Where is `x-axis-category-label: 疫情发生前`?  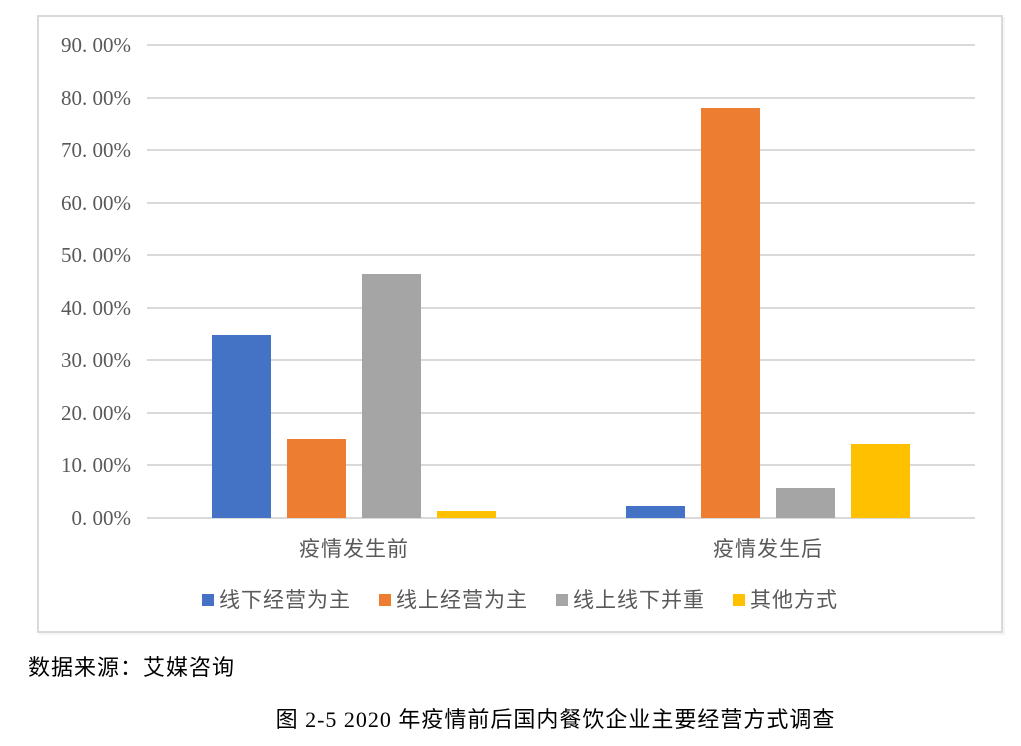 x-axis-category-label: 疫情发生前 is located at coordinates (354, 549).